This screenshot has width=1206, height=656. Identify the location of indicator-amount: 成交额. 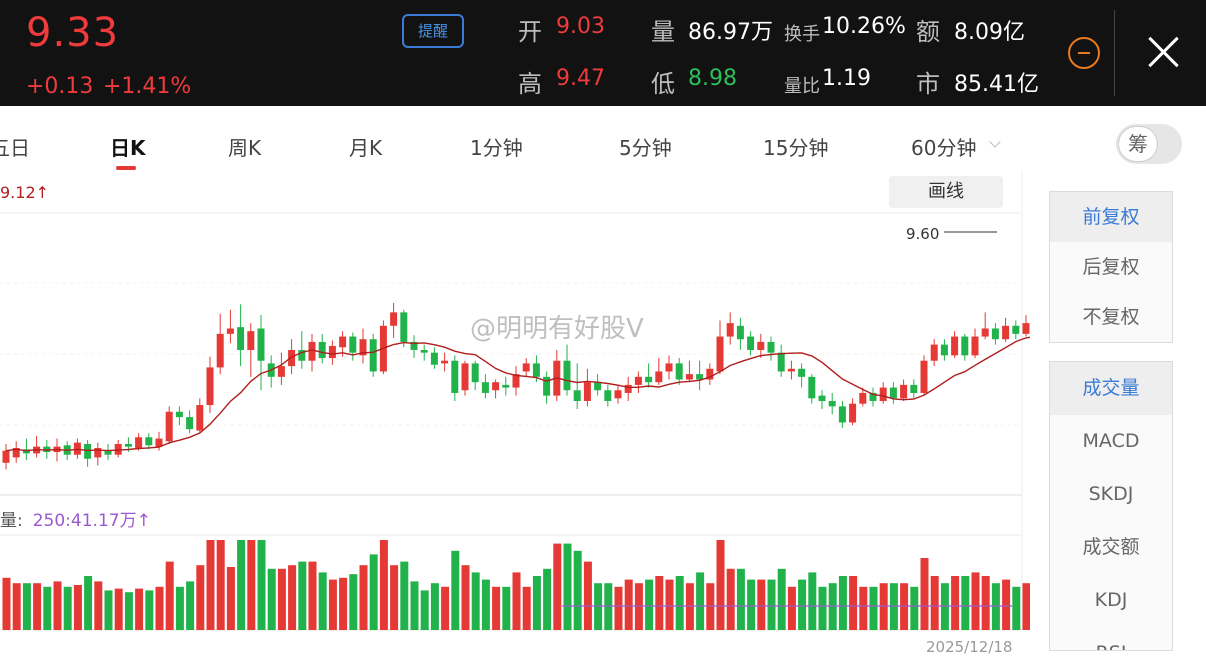
(1111, 547).